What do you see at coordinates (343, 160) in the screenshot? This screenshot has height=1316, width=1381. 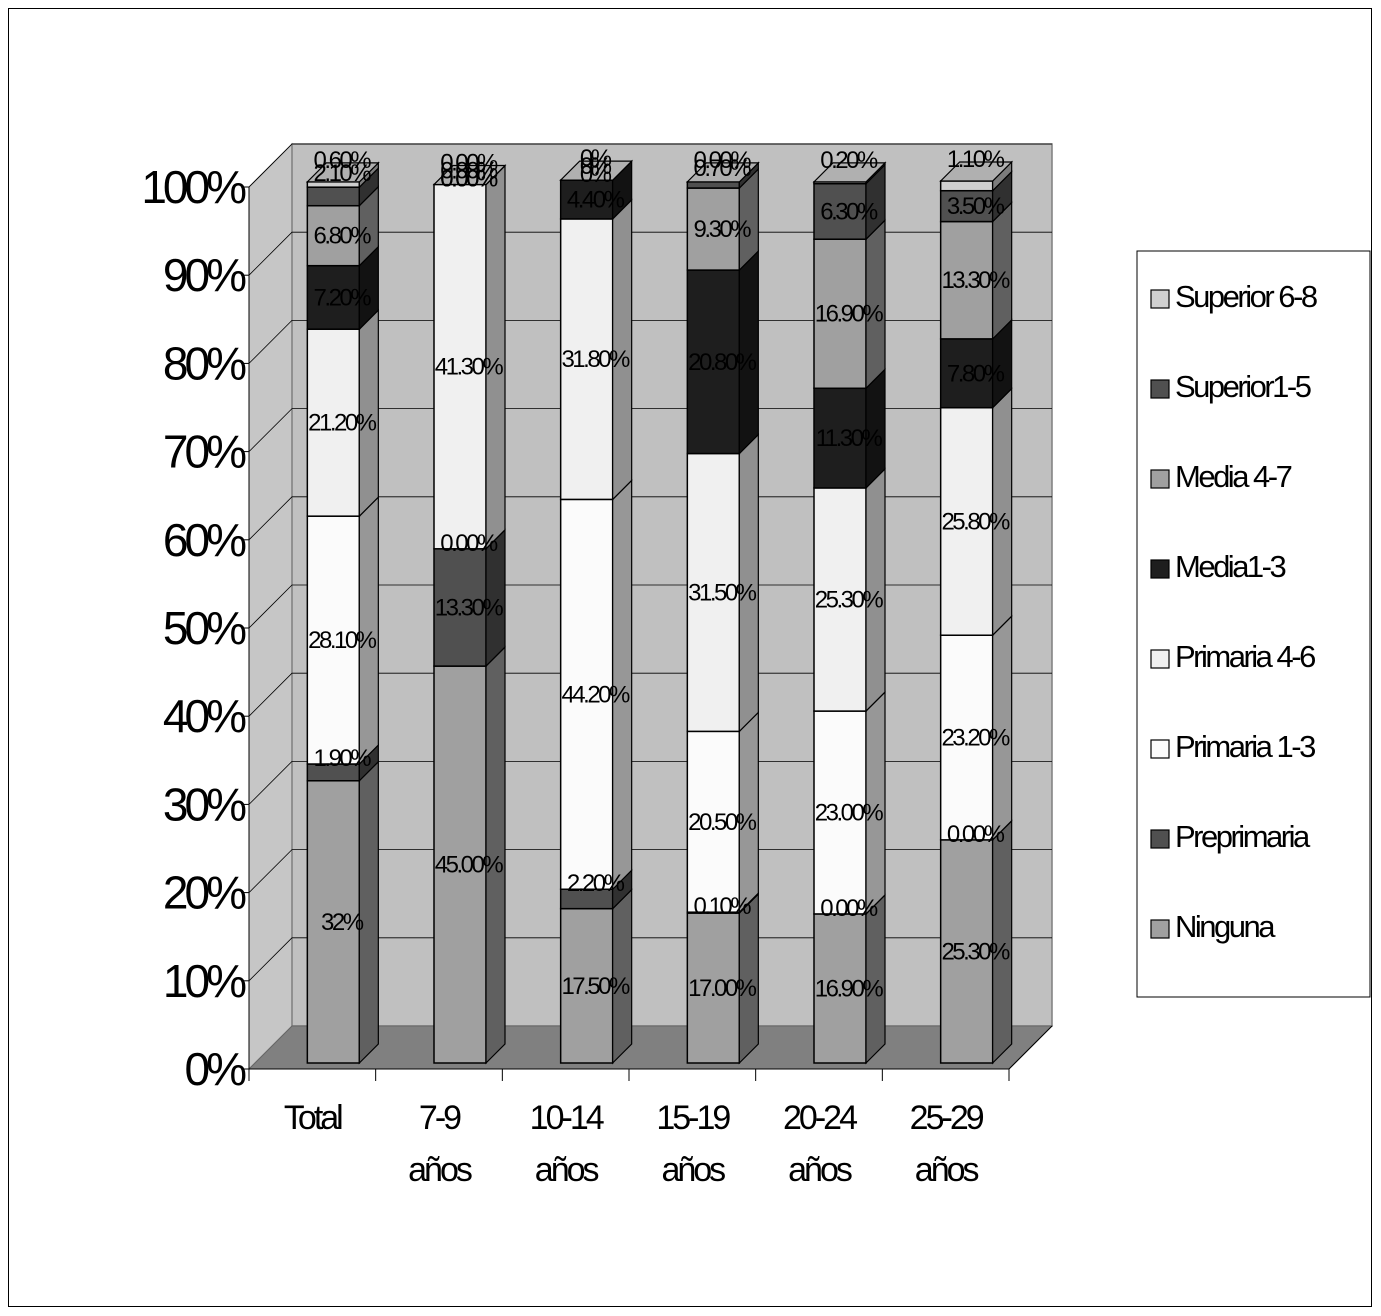 I see `data-label: 0.60%` at bounding box center [343, 160].